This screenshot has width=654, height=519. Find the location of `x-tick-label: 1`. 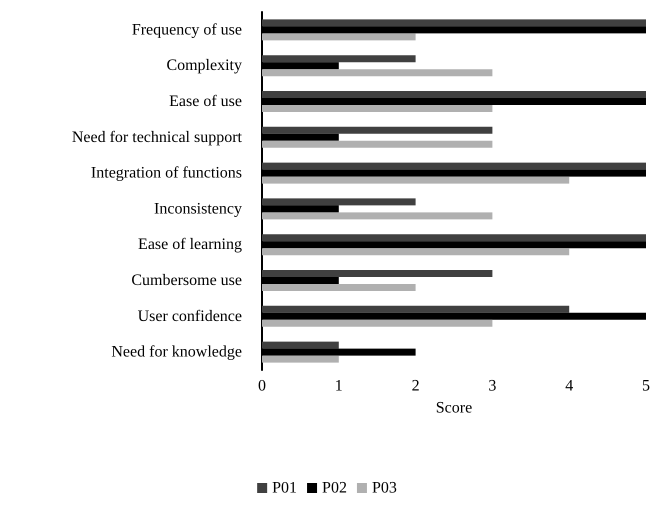

x-tick-label: 1 is located at coordinates (338, 386).